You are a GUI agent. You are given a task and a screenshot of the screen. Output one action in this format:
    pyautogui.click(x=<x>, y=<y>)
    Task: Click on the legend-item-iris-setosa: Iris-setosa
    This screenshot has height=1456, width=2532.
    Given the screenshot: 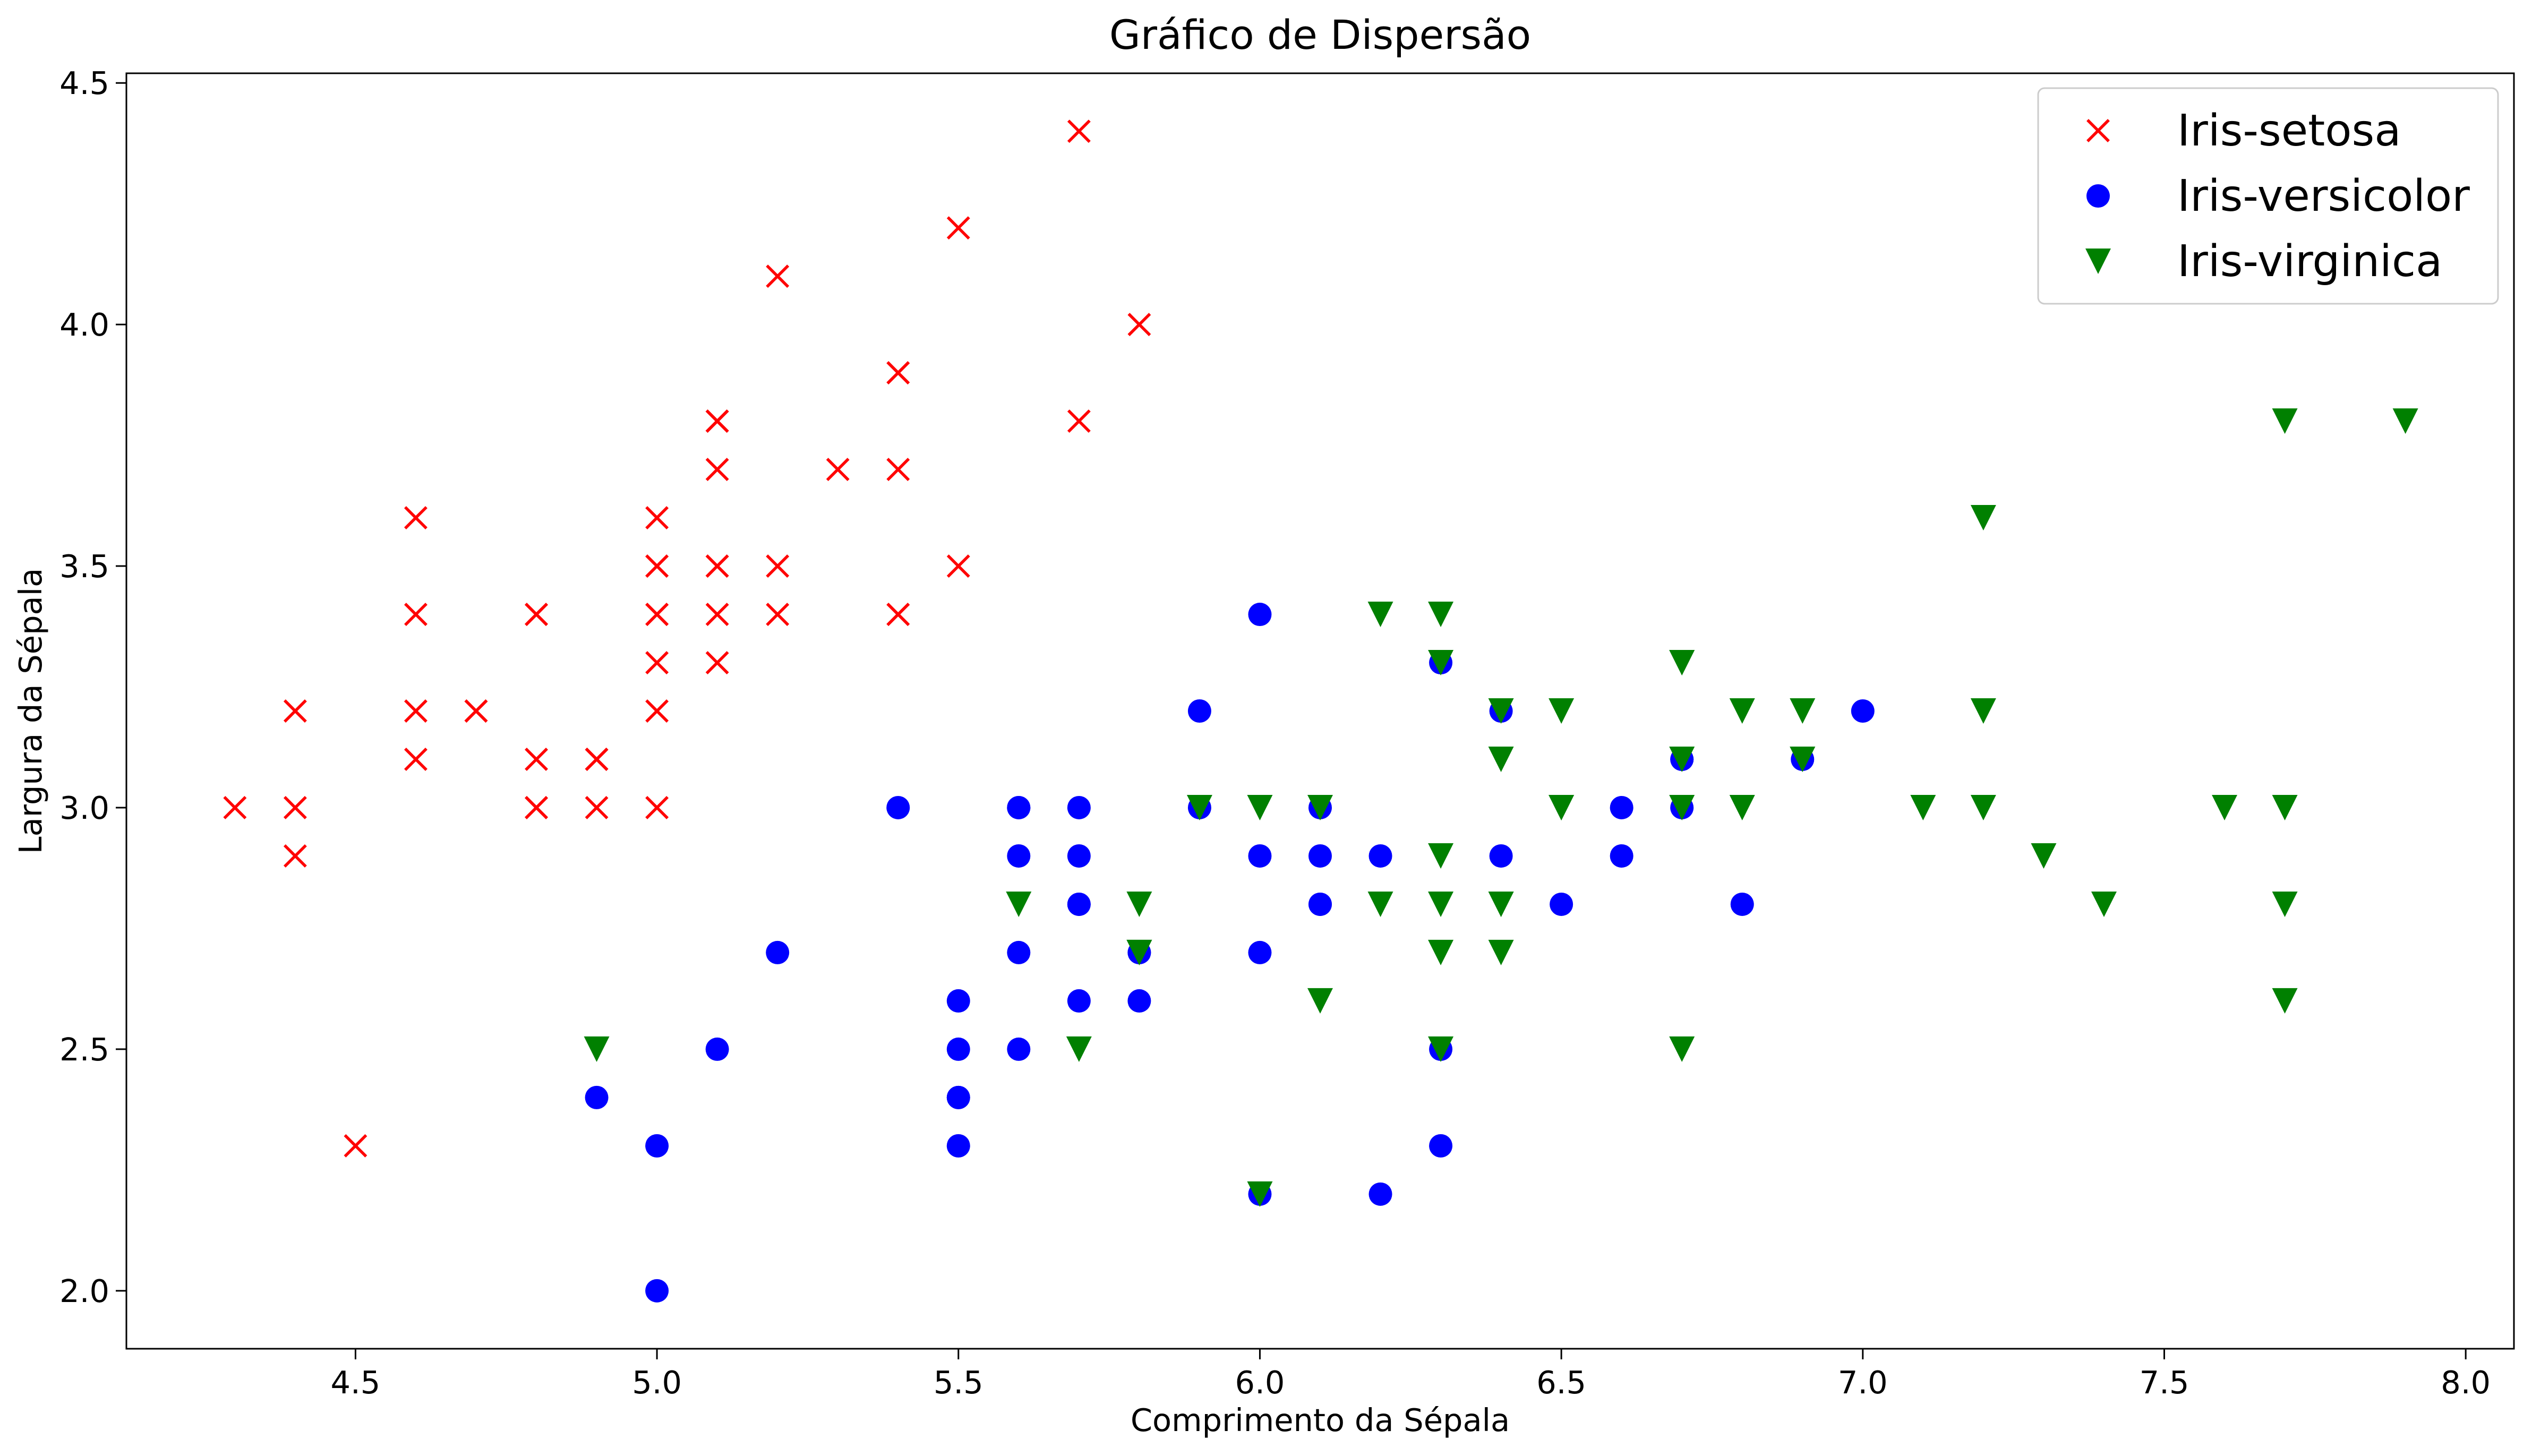 What is the action you would take?
    pyautogui.click(x=2243, y=131)
    